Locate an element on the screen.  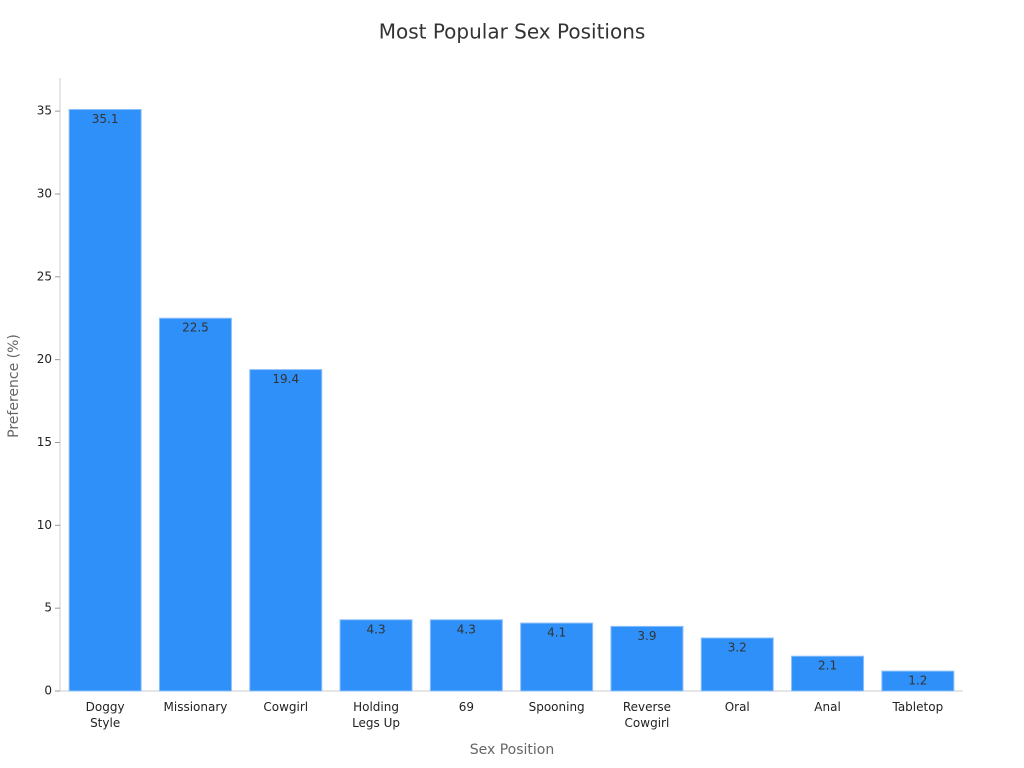
value-label: 3.2 is located at coordinates (737, 647).